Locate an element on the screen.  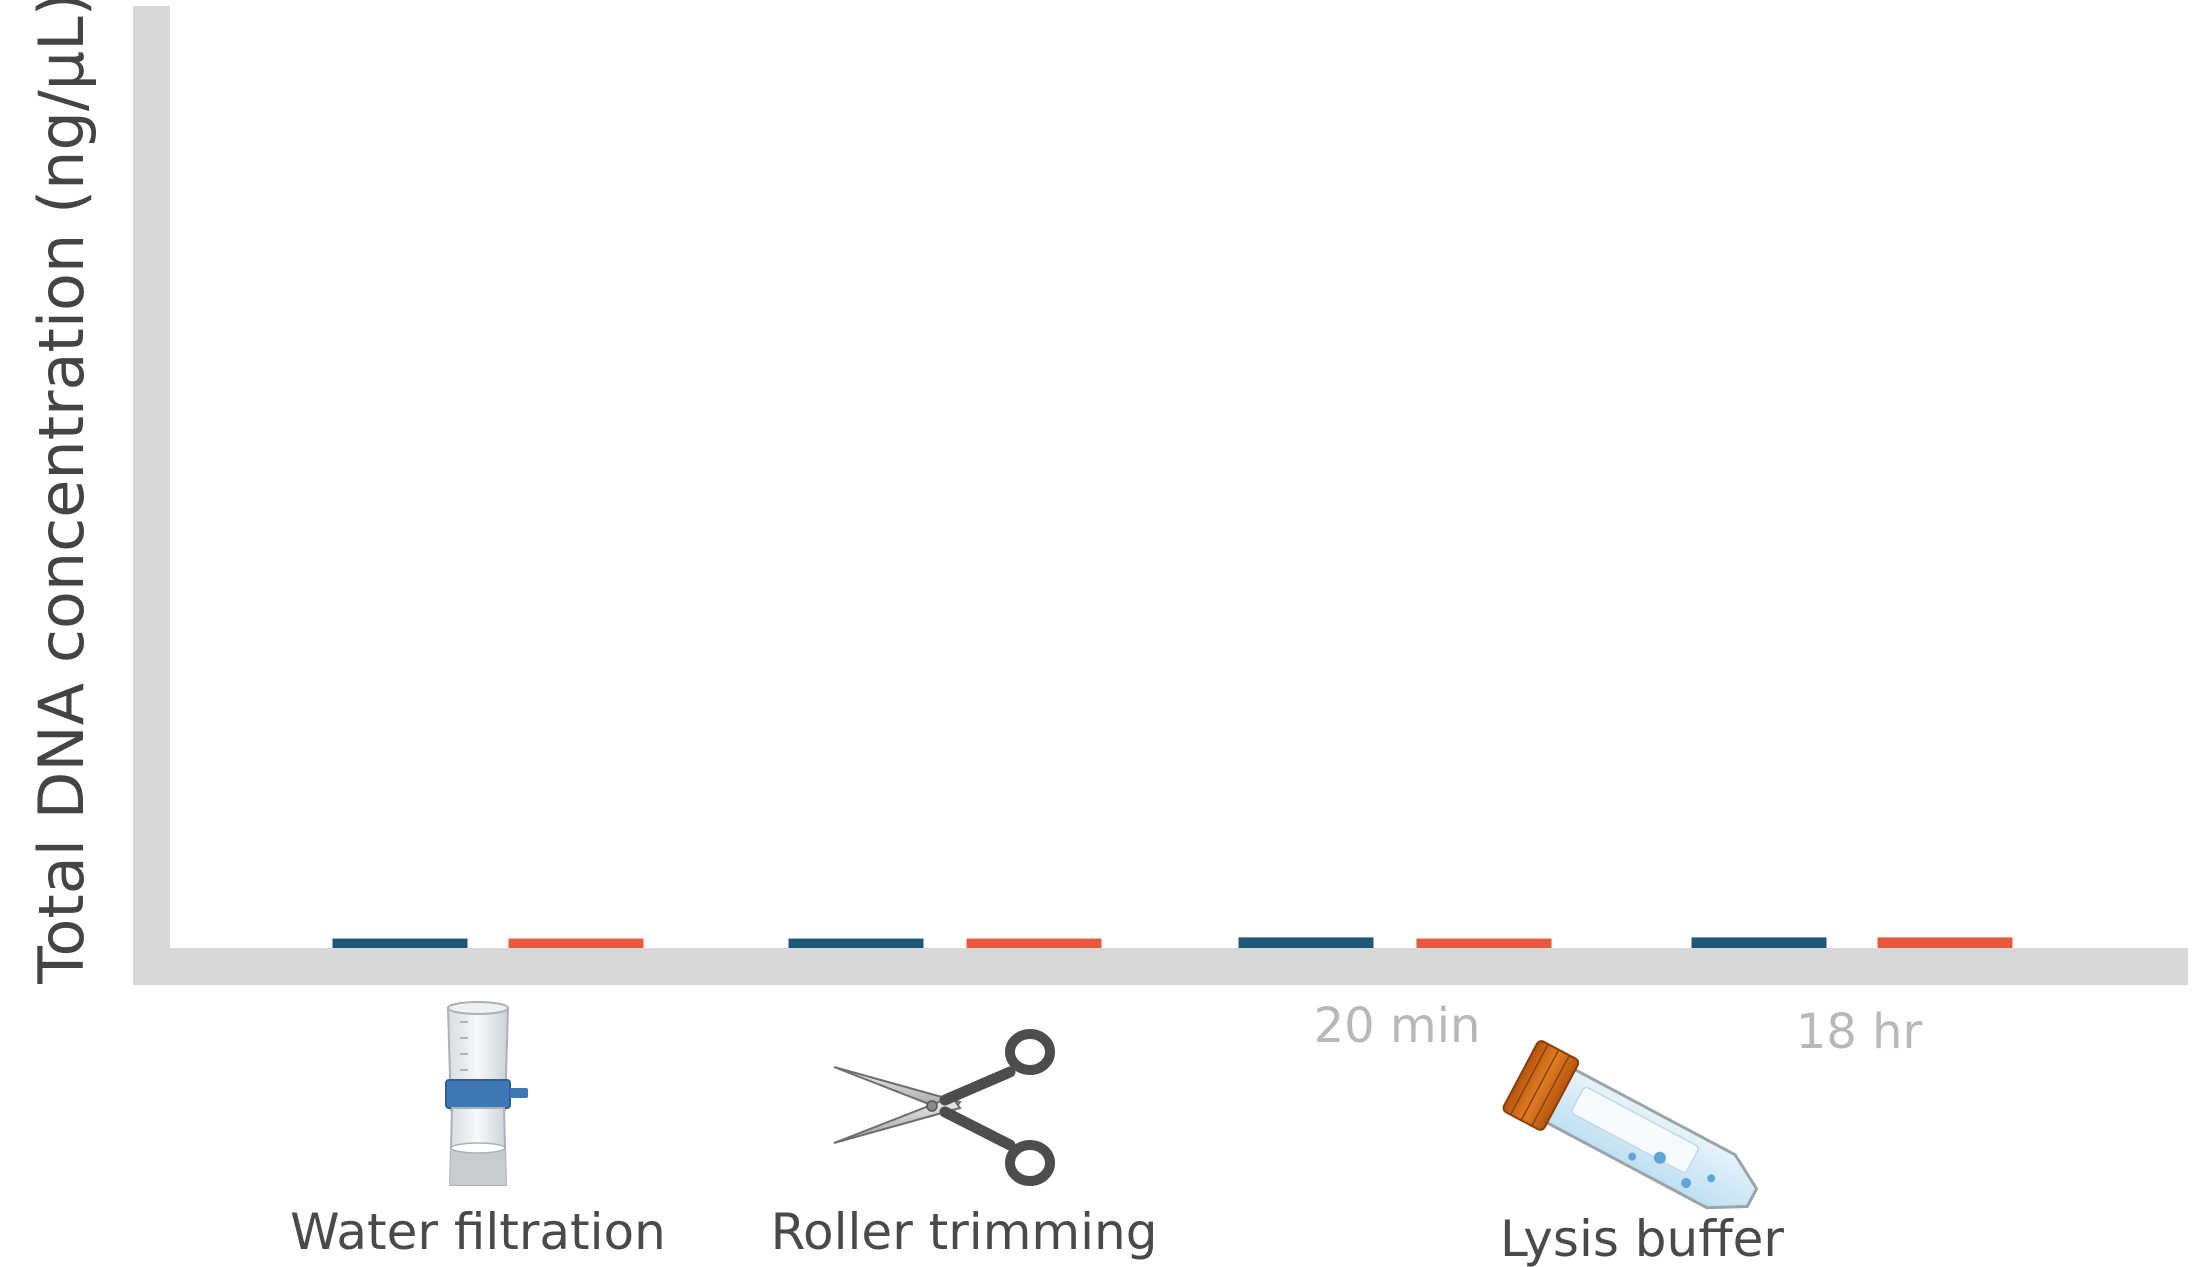
category-label-roller-trimming: Roller trimming is located at coordinates (964, 1232).